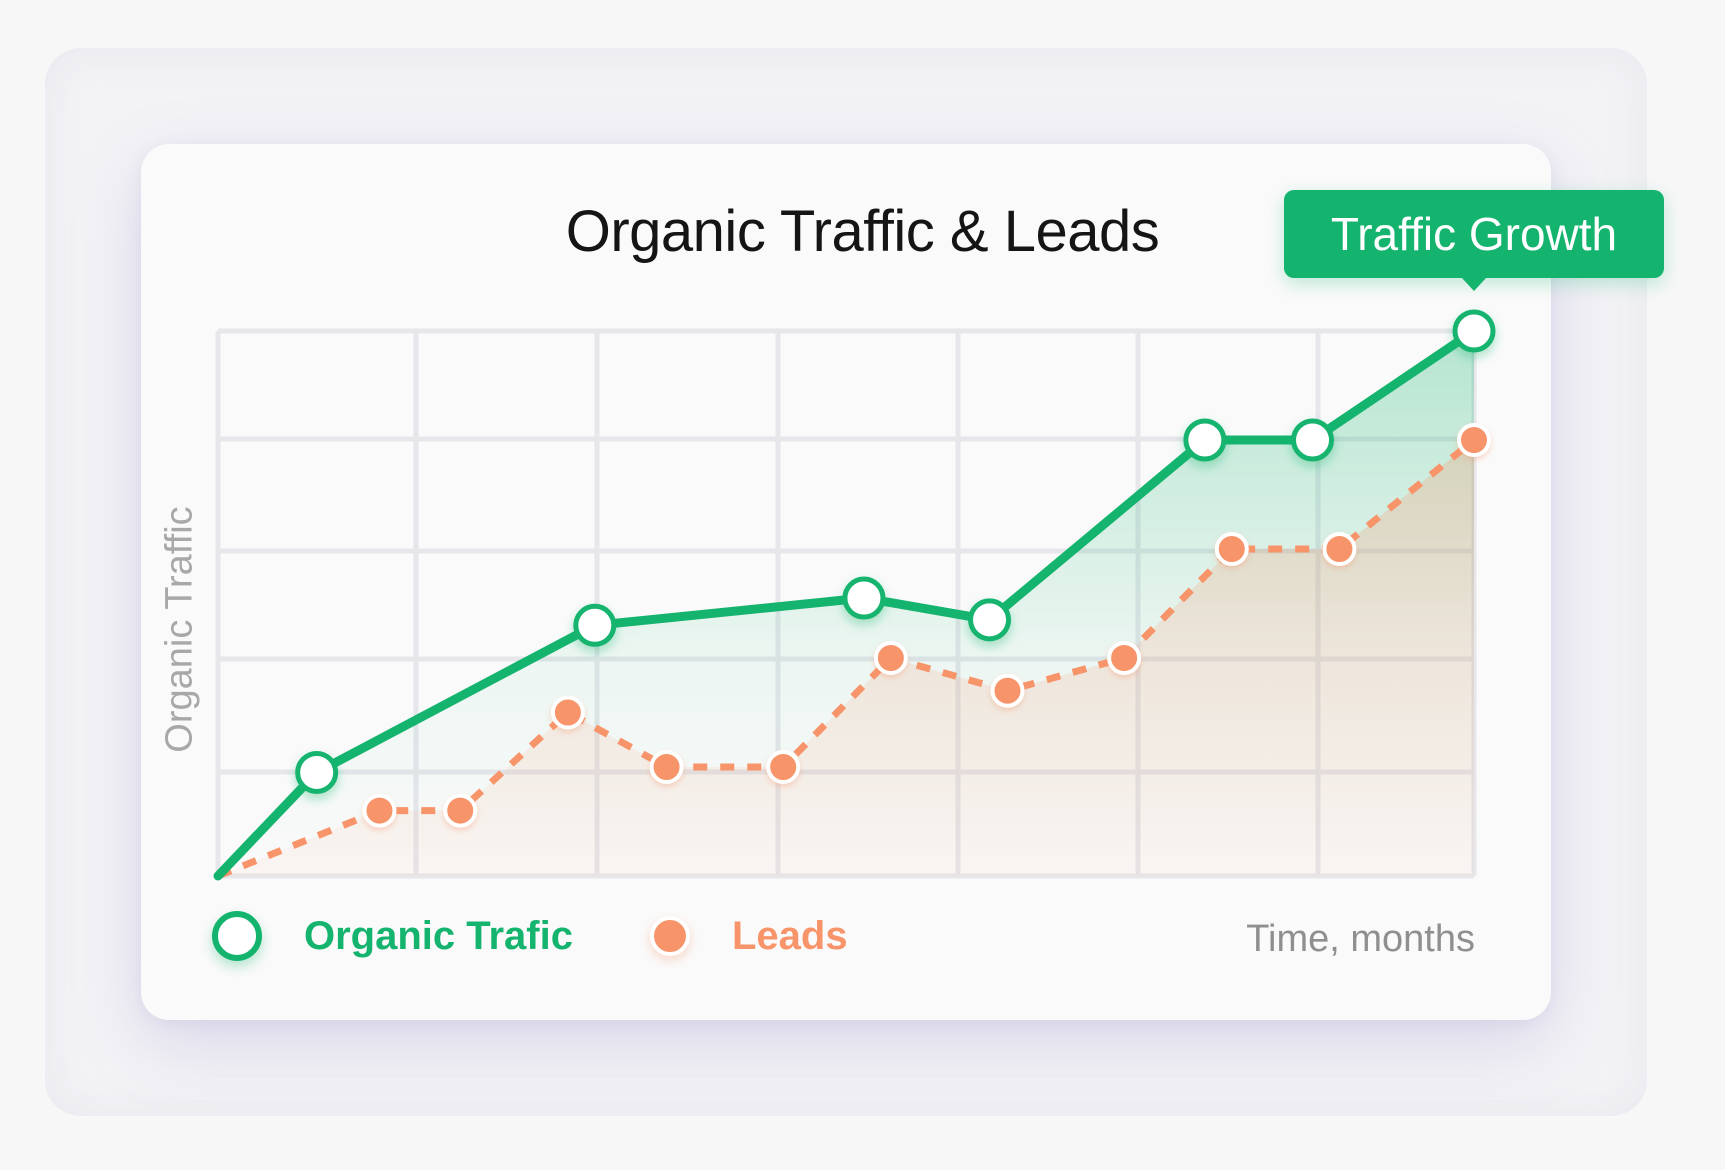  What do you see at coordinates (237, 936) in the screenshot?
I see `legend-marker-organic-traffic` at bounding box center [237, 936].